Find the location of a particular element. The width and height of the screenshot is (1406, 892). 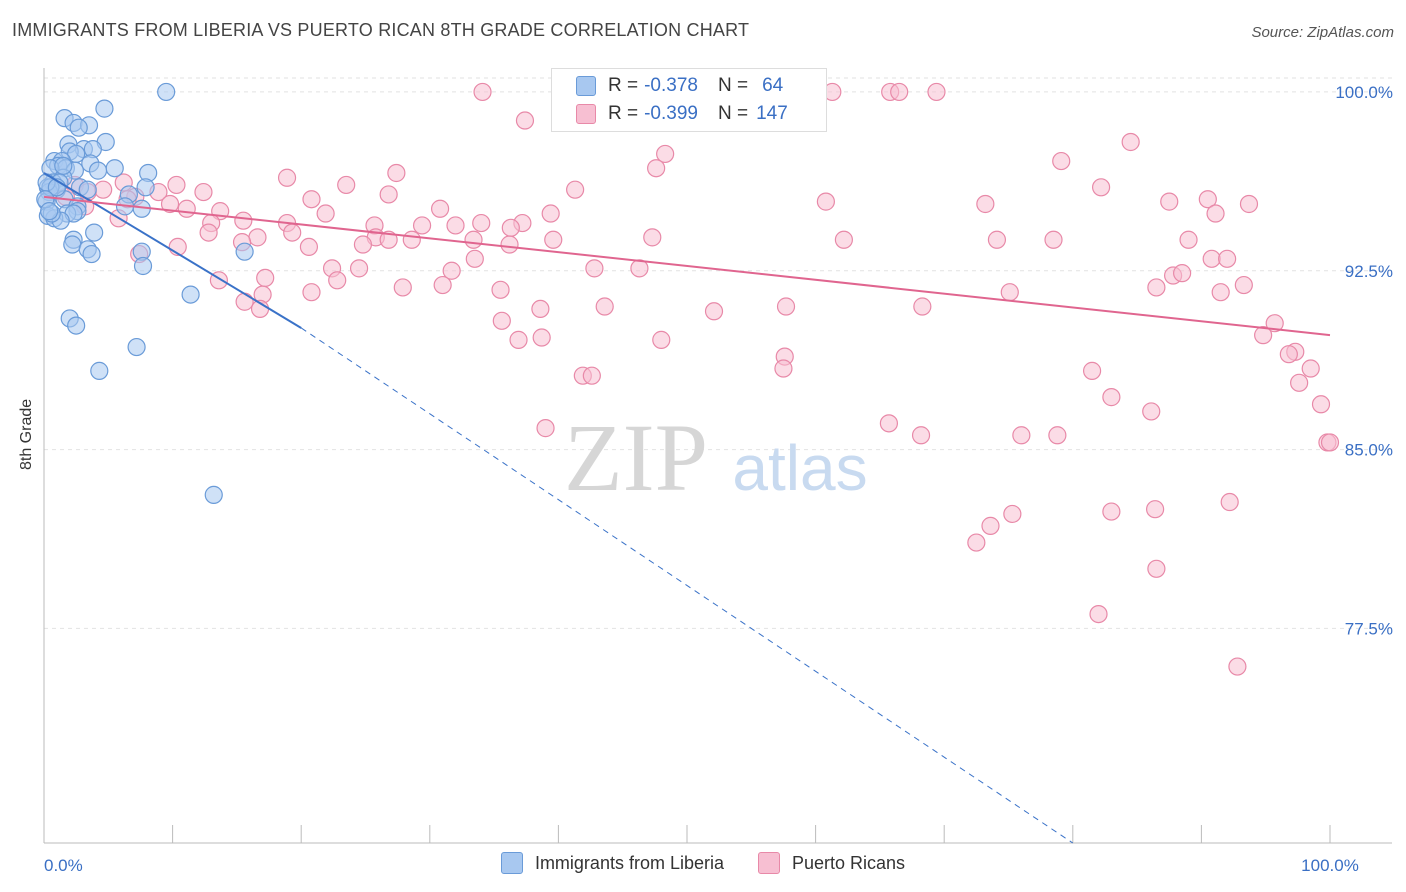

n-value: 64 is located at coordinates (773, 85).